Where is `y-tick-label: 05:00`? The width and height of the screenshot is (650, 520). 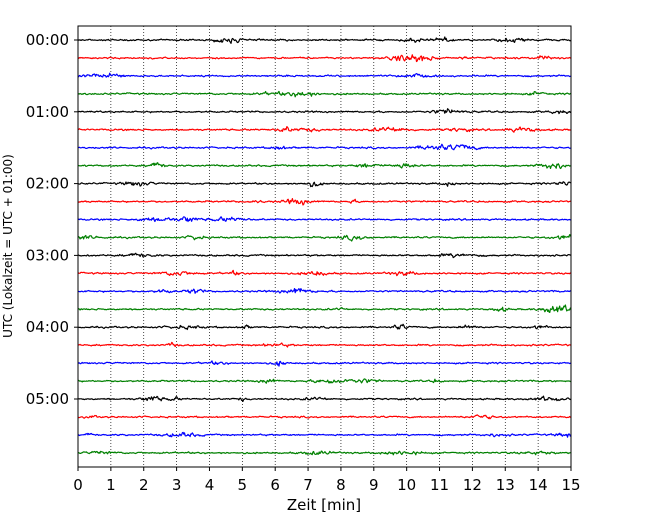 y-tick-label: 05:00 is located at coordinates (47, 399).